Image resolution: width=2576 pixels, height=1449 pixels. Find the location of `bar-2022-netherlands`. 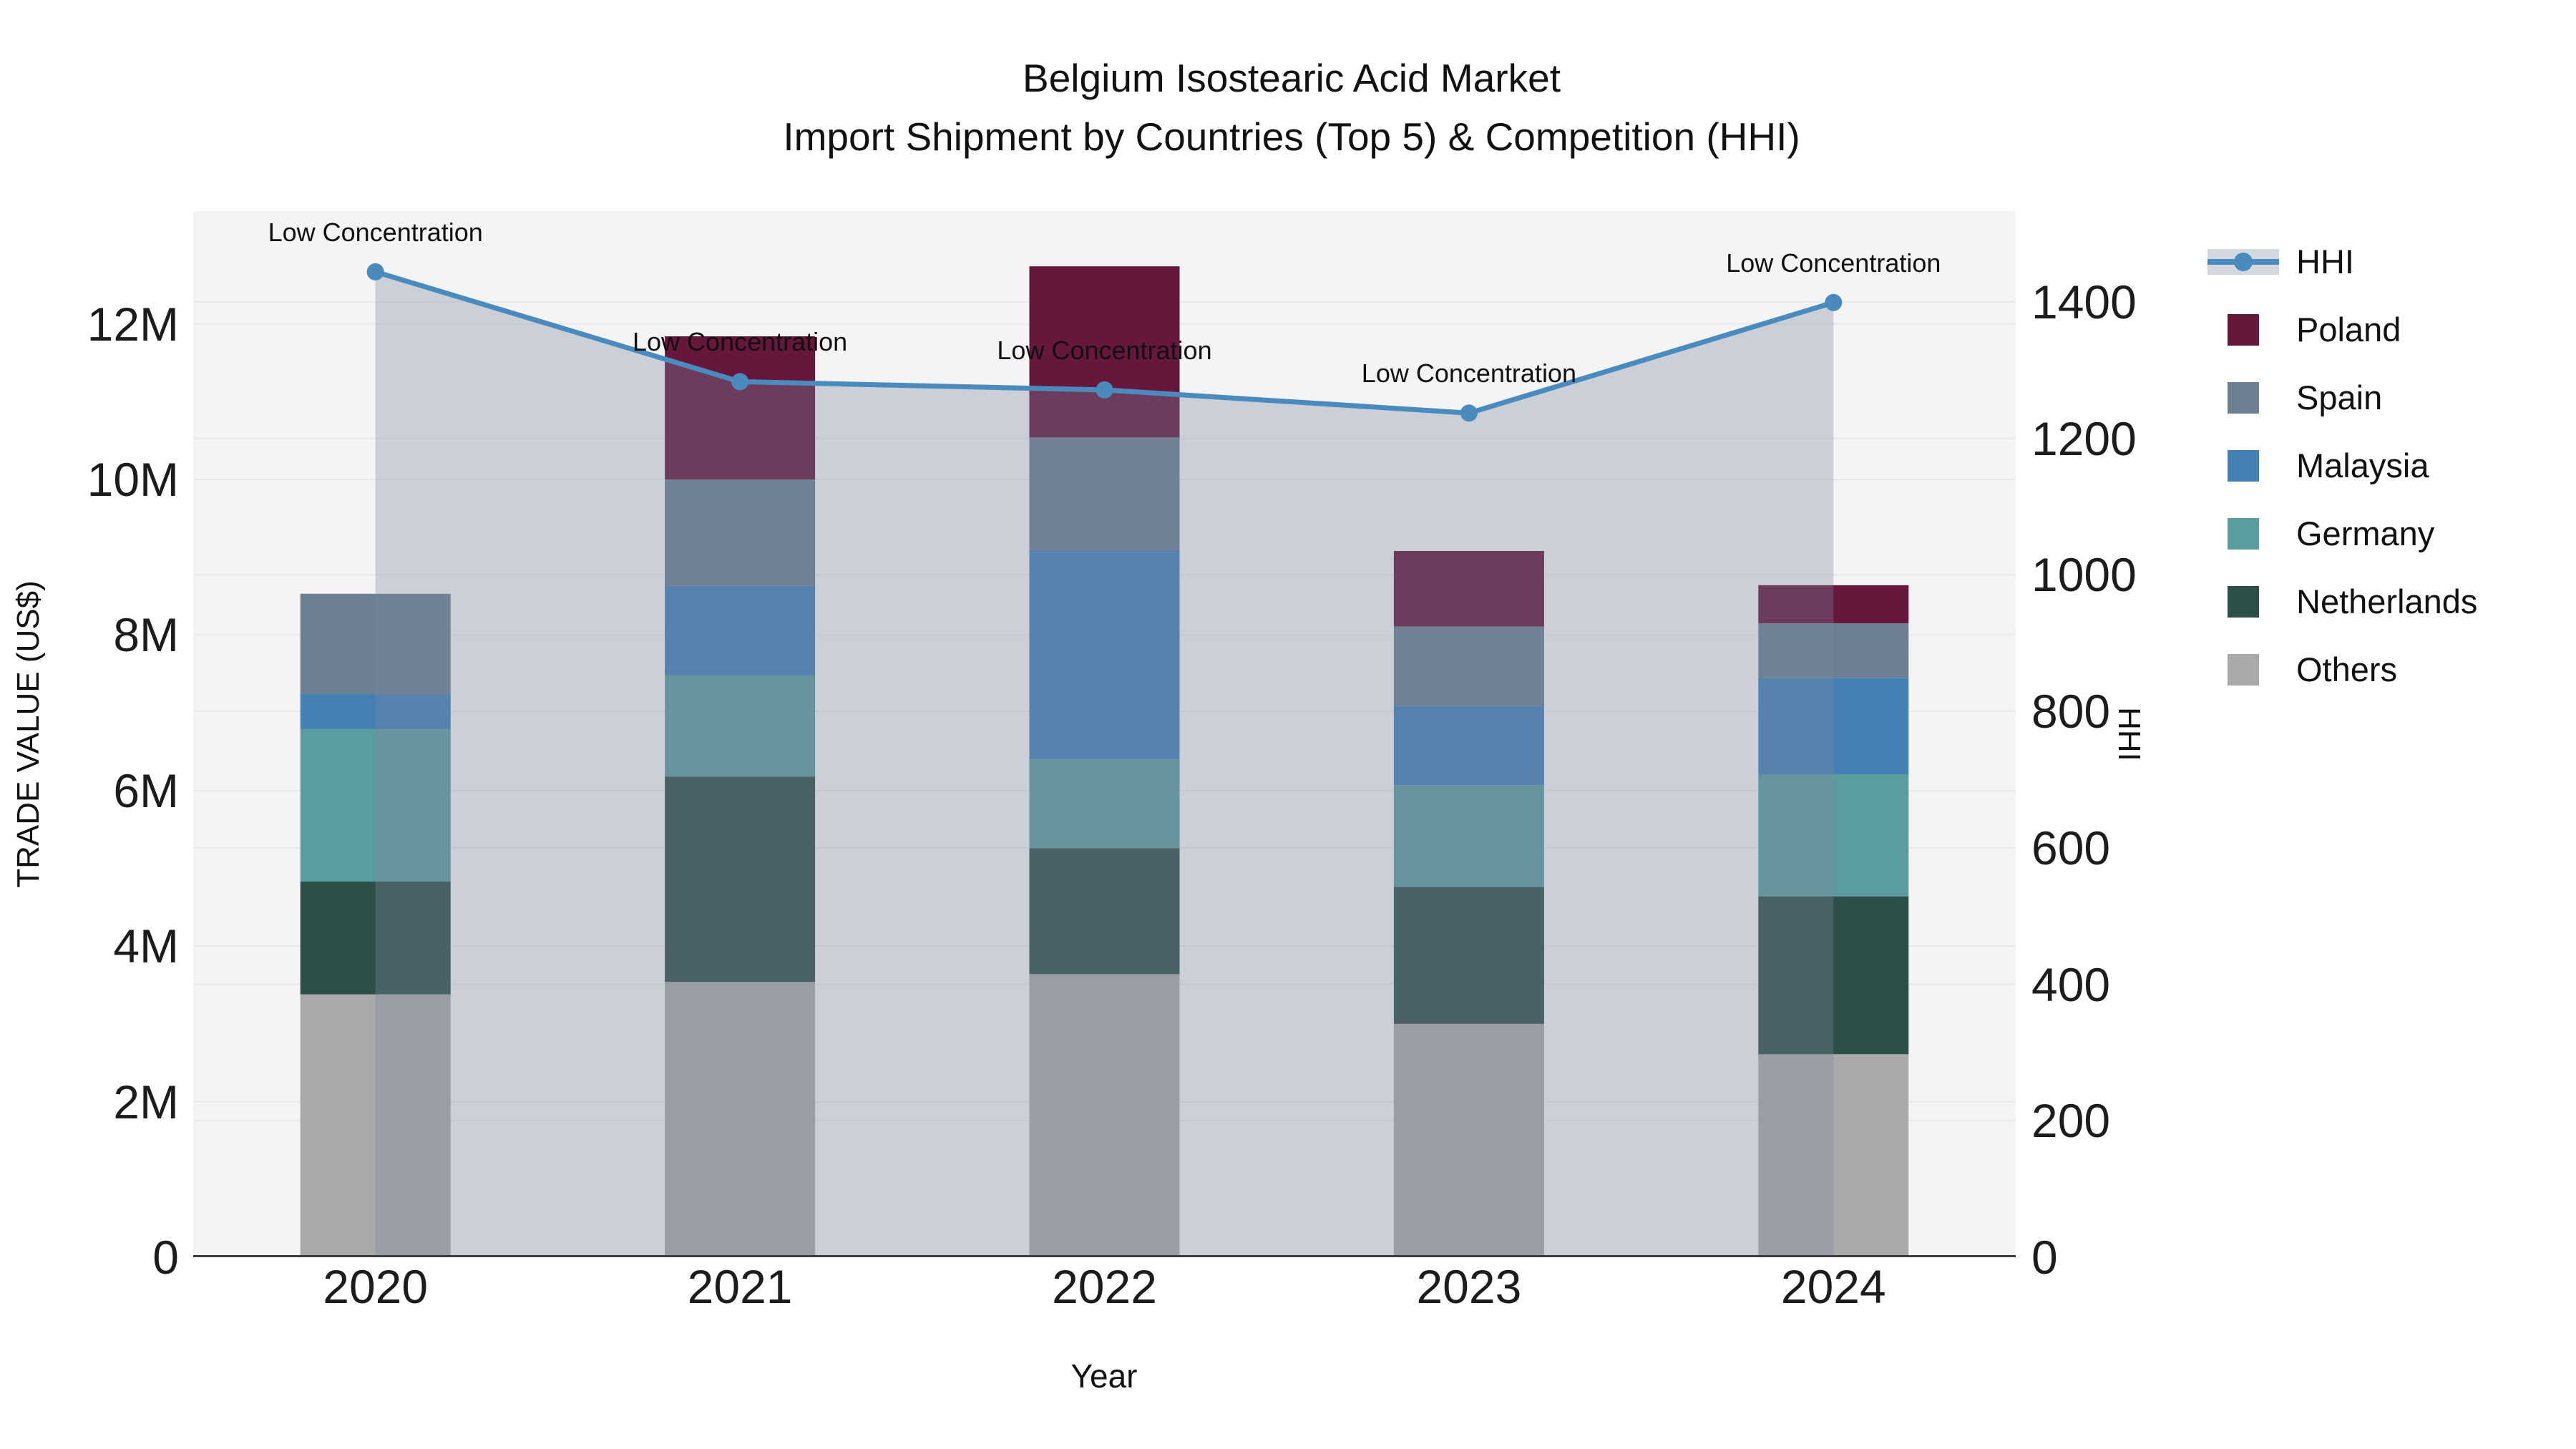

bar-2022-netherlands is located at coordinates (1104, 911).